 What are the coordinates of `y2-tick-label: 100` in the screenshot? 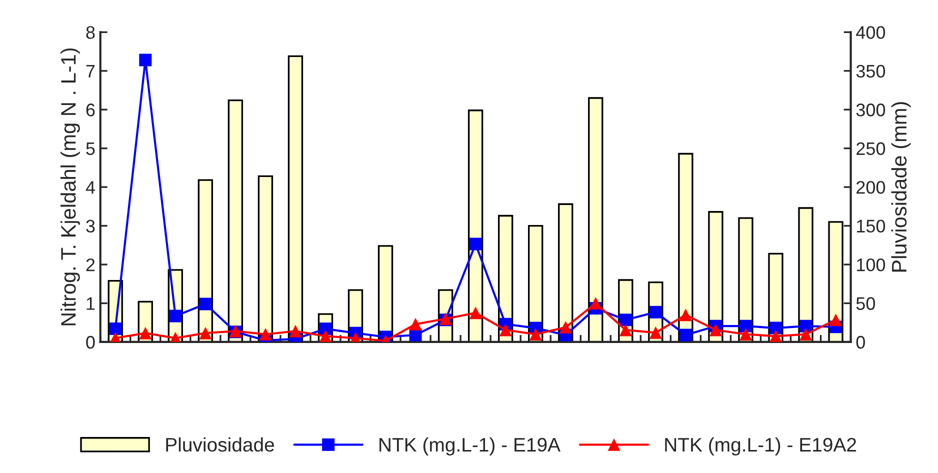 It's located at (871, 265).